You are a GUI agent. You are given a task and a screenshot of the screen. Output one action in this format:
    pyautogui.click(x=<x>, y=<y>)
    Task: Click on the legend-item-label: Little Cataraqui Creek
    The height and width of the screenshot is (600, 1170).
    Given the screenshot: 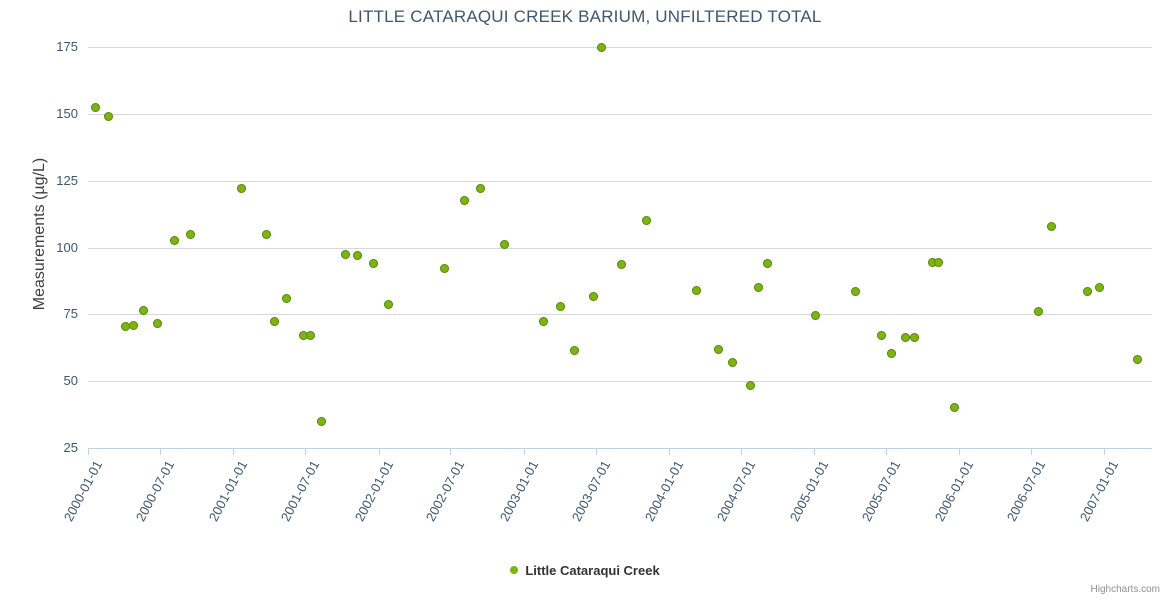 What is the action you would take?
    pyautogui.click(x=592, y=571)
    